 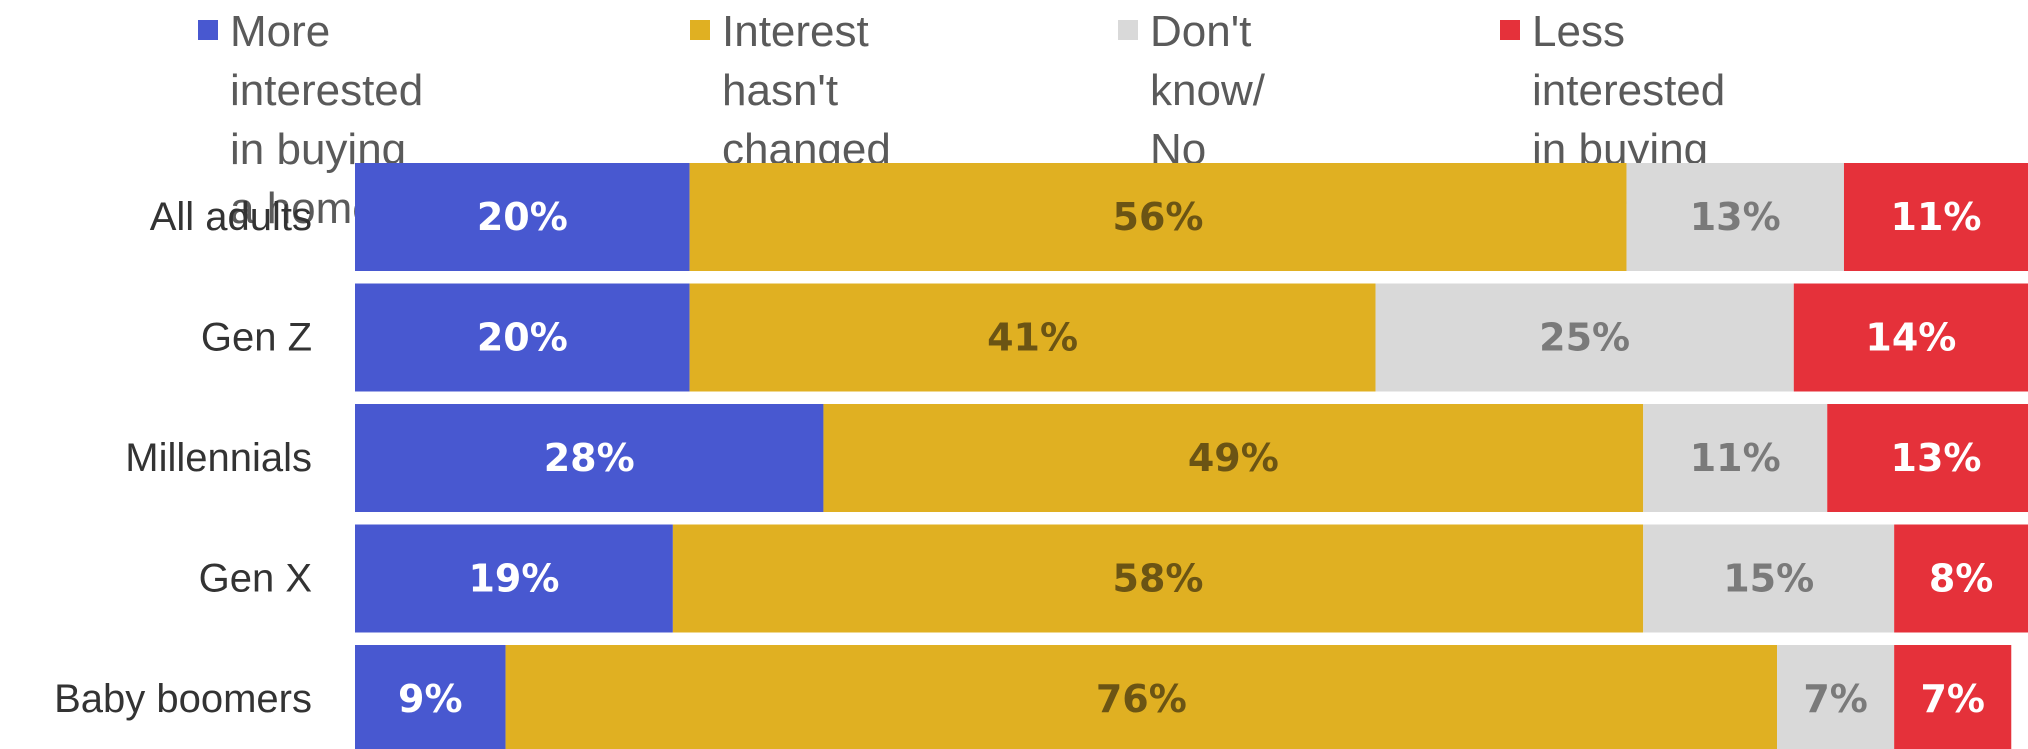 I want to click on data-label-gen-x-interest-unchanged: 58%, so click(x=1158, y=579).